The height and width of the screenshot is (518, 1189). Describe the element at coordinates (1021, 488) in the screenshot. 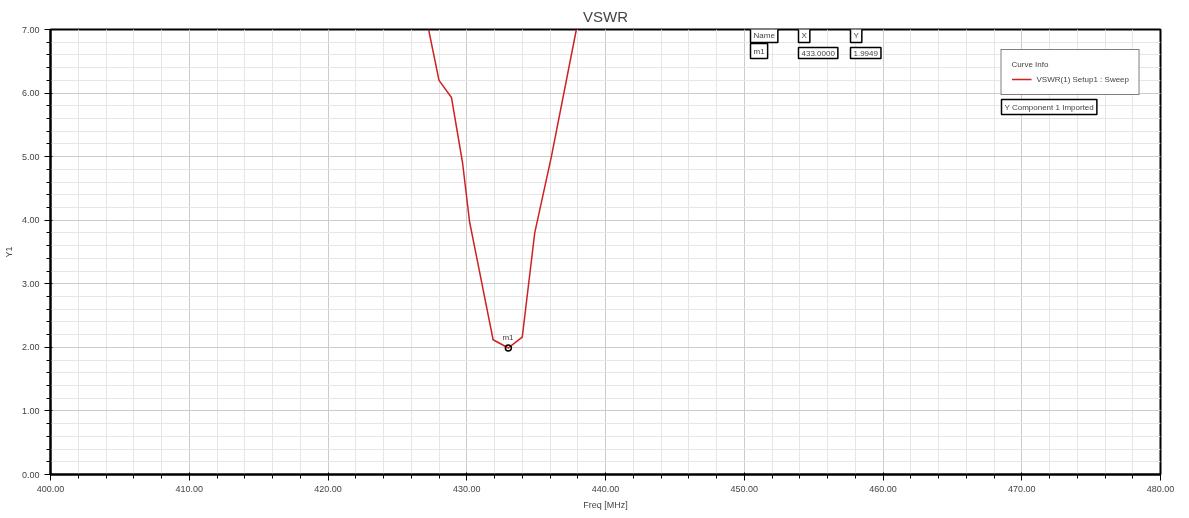

I see `x-tick-label: 470.00` at that location.